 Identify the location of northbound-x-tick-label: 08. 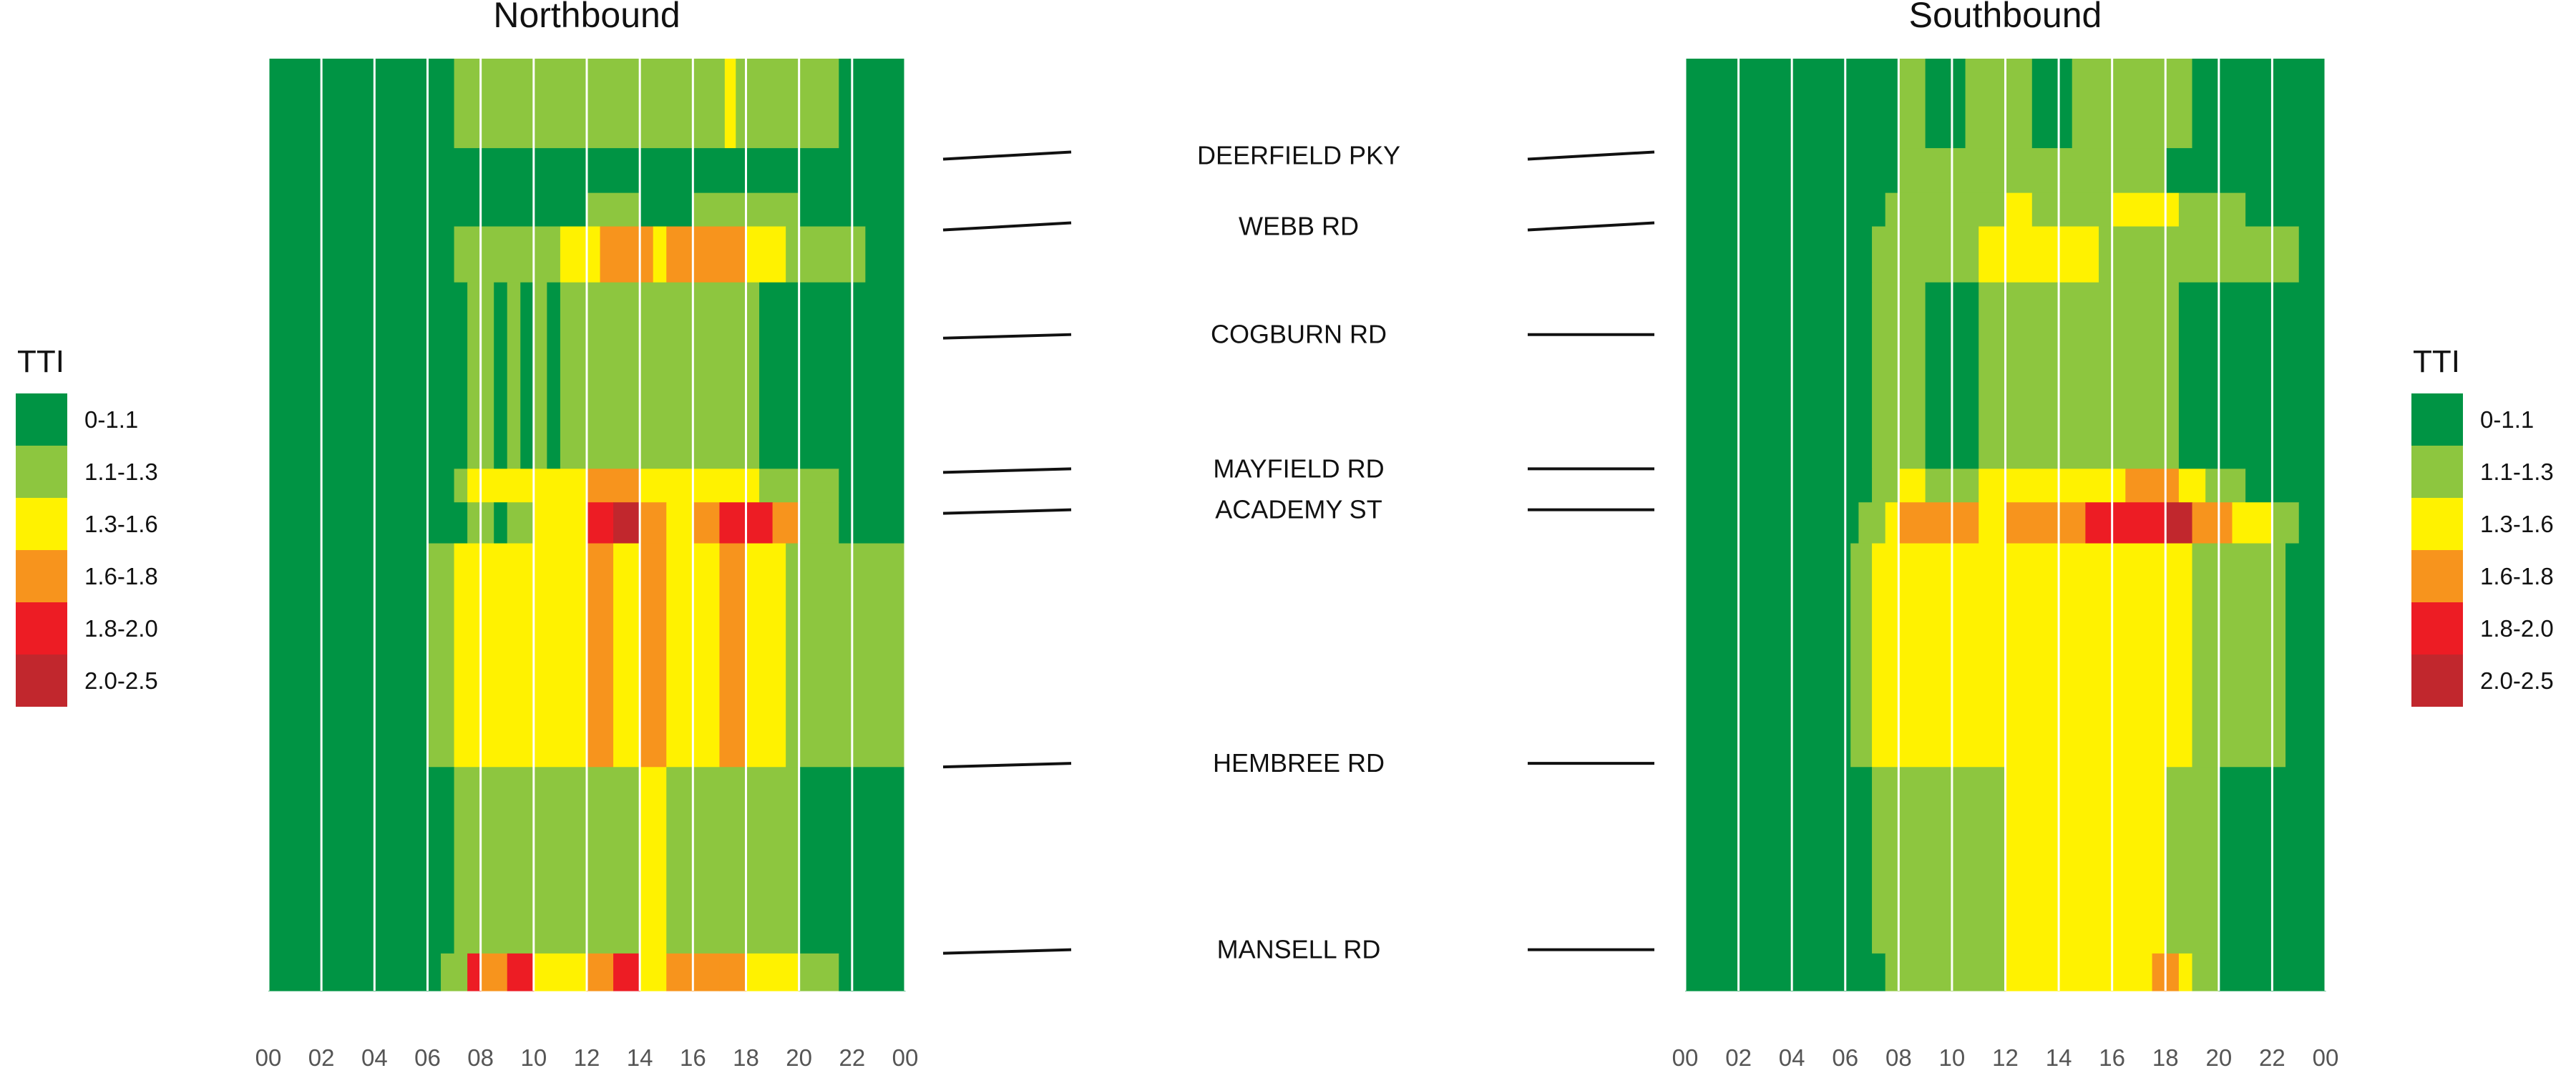
(480, 1057).